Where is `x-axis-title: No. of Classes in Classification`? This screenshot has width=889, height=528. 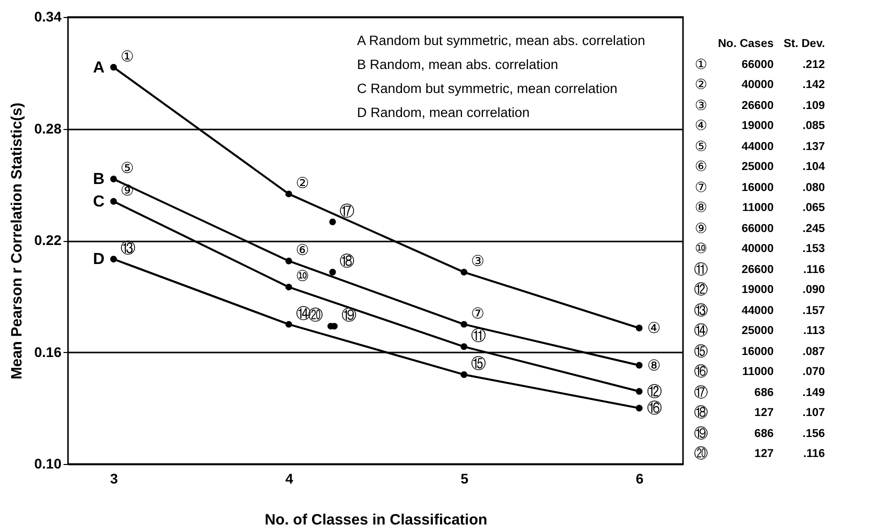 x-axis-title: No. of Classes in Classification is located at coordinates (376, 520).